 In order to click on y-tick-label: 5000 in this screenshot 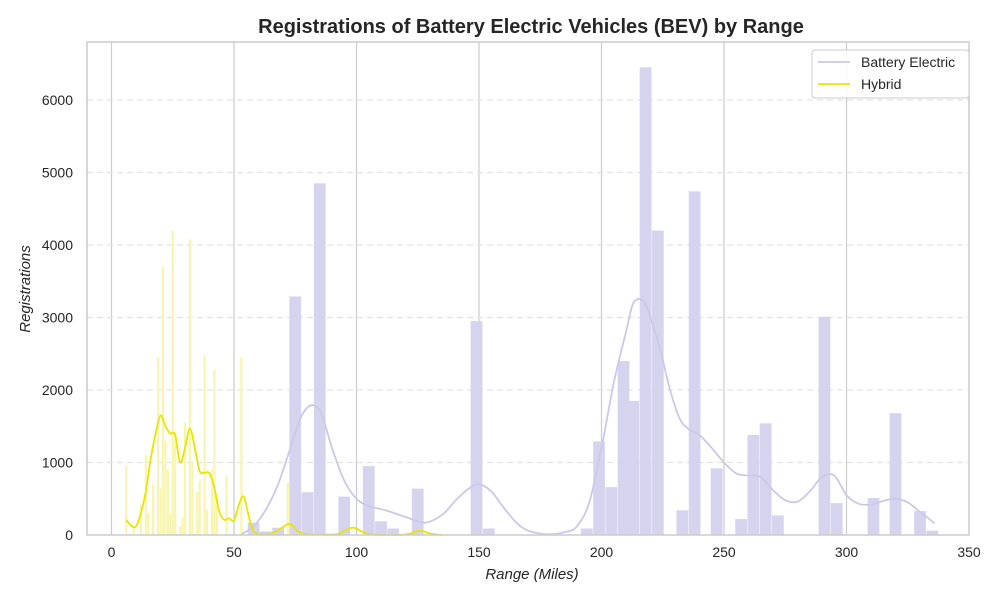, I will do `click(57, 173)`.